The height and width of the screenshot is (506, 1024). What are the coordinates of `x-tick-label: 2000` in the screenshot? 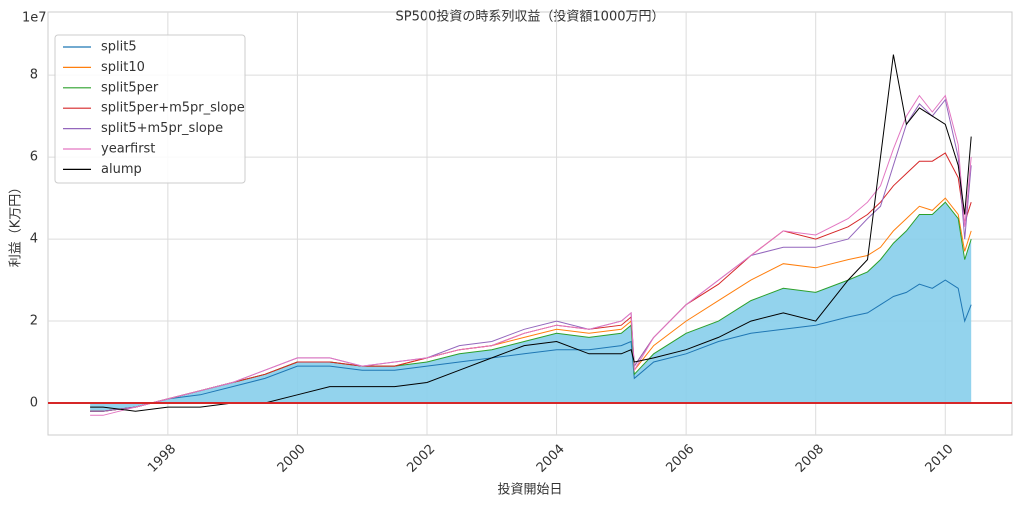 It's located at (292, 459).